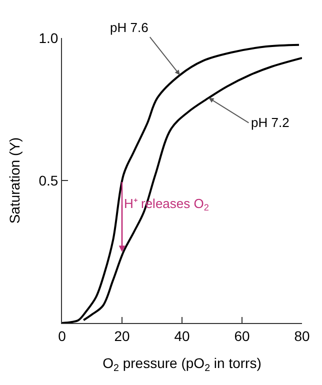  What do you see at coordinates (48, 180) in the screenshot?
I see `y-tick-label: 0.5` at bounding box center [48, 180].